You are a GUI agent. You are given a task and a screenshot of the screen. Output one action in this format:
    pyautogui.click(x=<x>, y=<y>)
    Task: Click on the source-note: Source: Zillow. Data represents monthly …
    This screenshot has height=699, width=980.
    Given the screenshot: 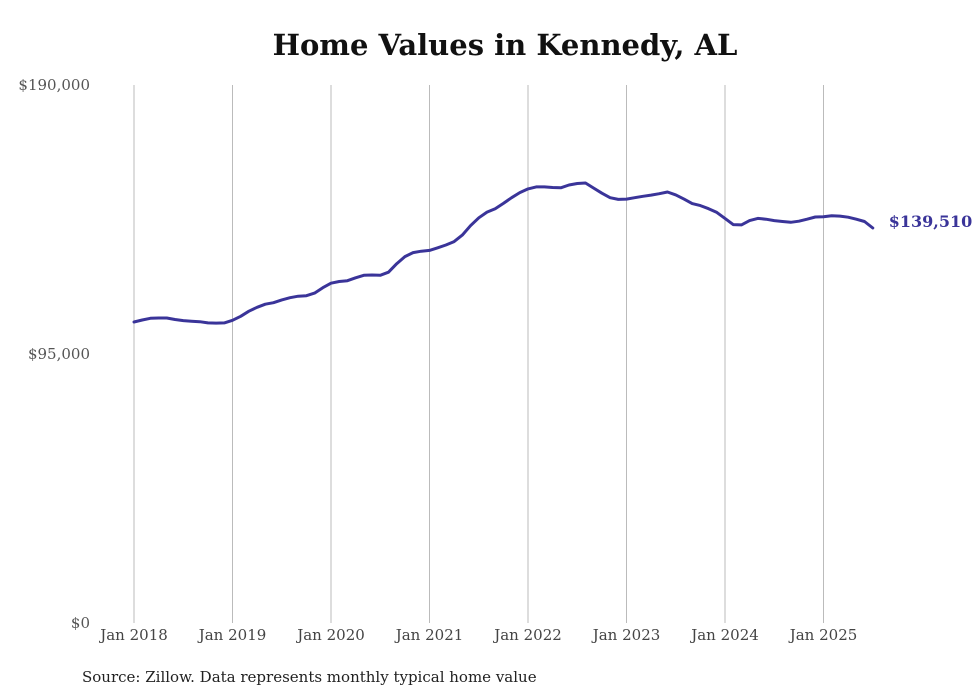 What is the action you would take?
    pyautogui.click(x=309, y=677)
    